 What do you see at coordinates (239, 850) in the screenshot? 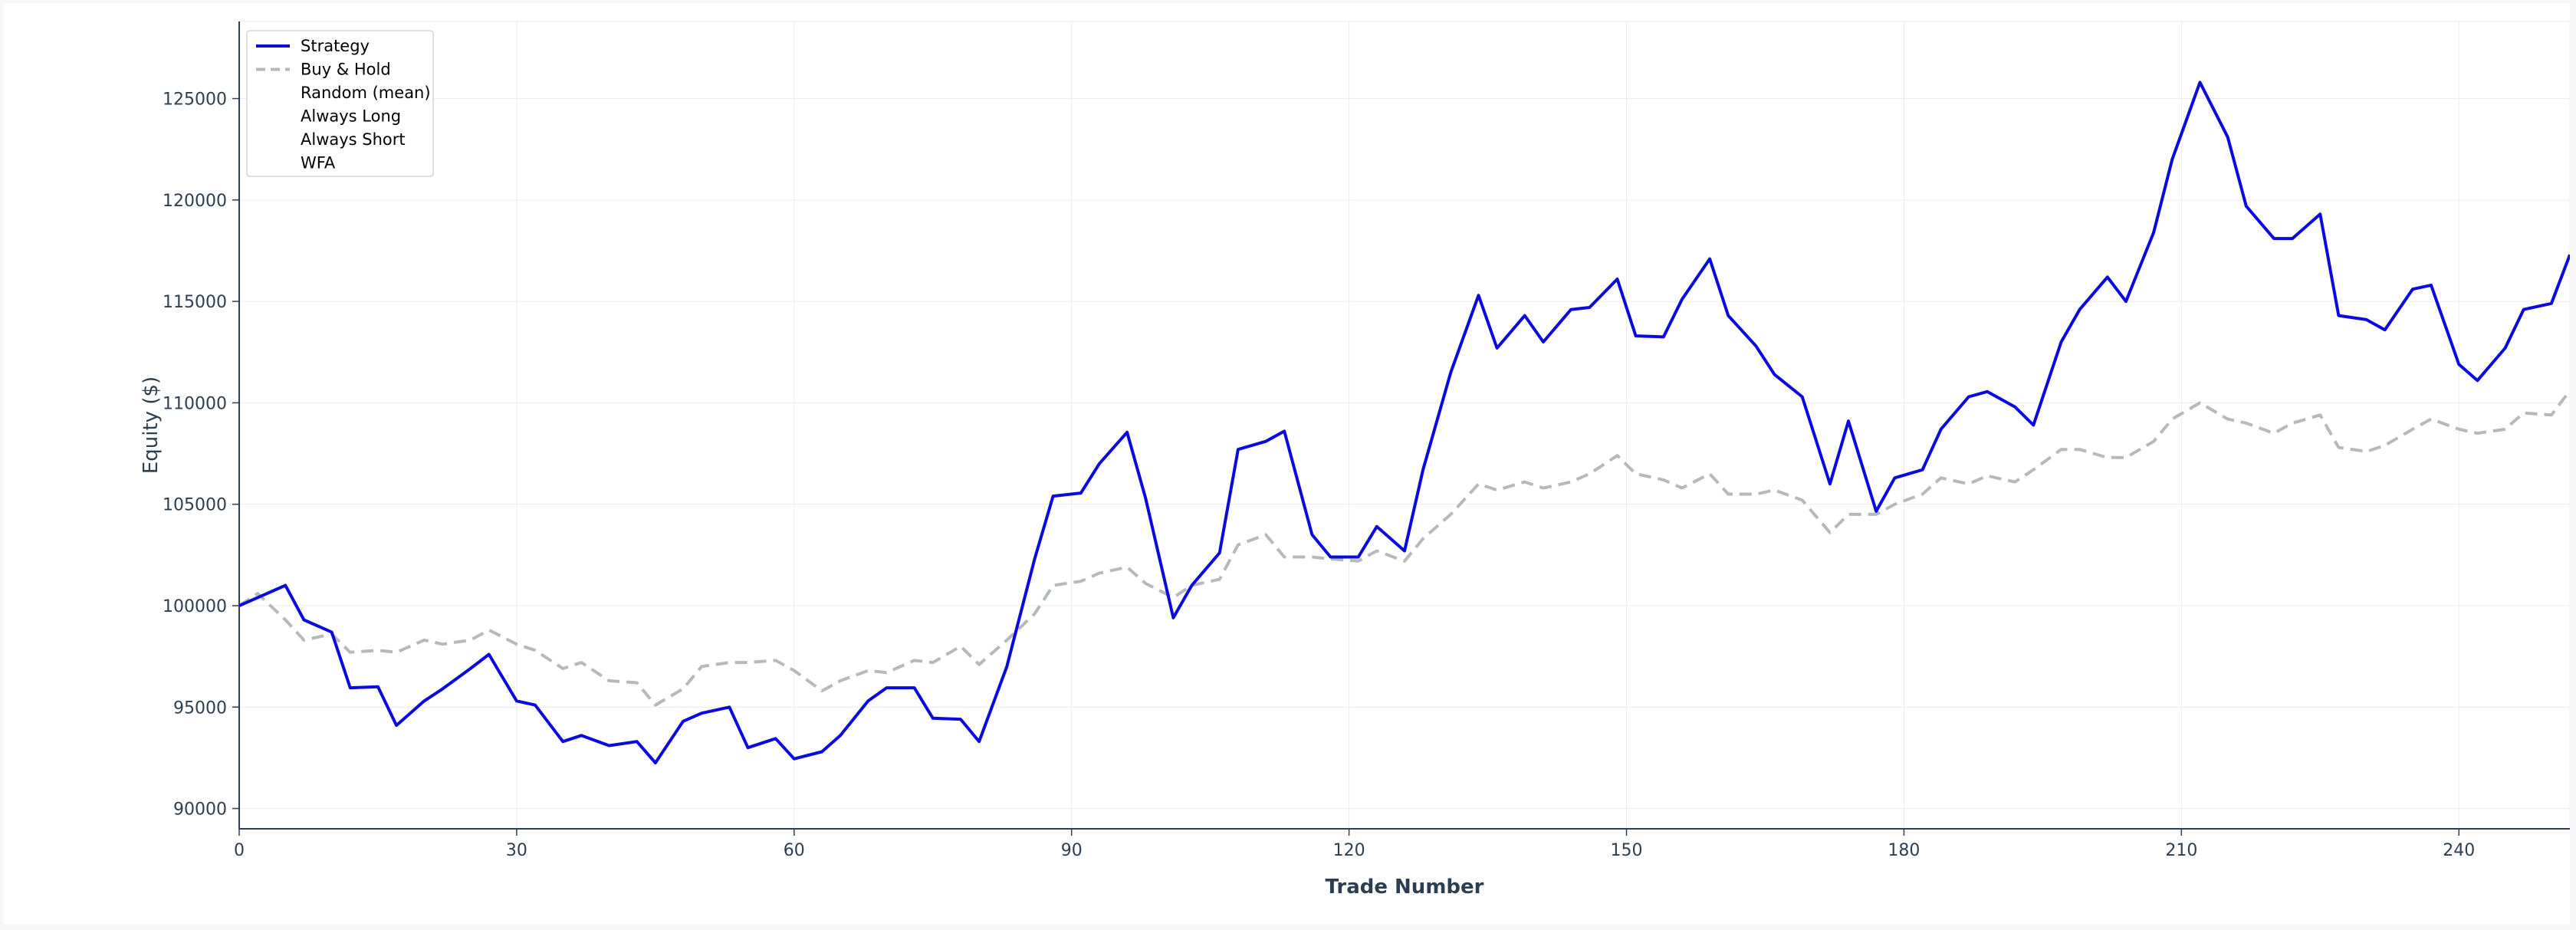
I see `x-tick-label: 0` at bounding box center [239, 850].